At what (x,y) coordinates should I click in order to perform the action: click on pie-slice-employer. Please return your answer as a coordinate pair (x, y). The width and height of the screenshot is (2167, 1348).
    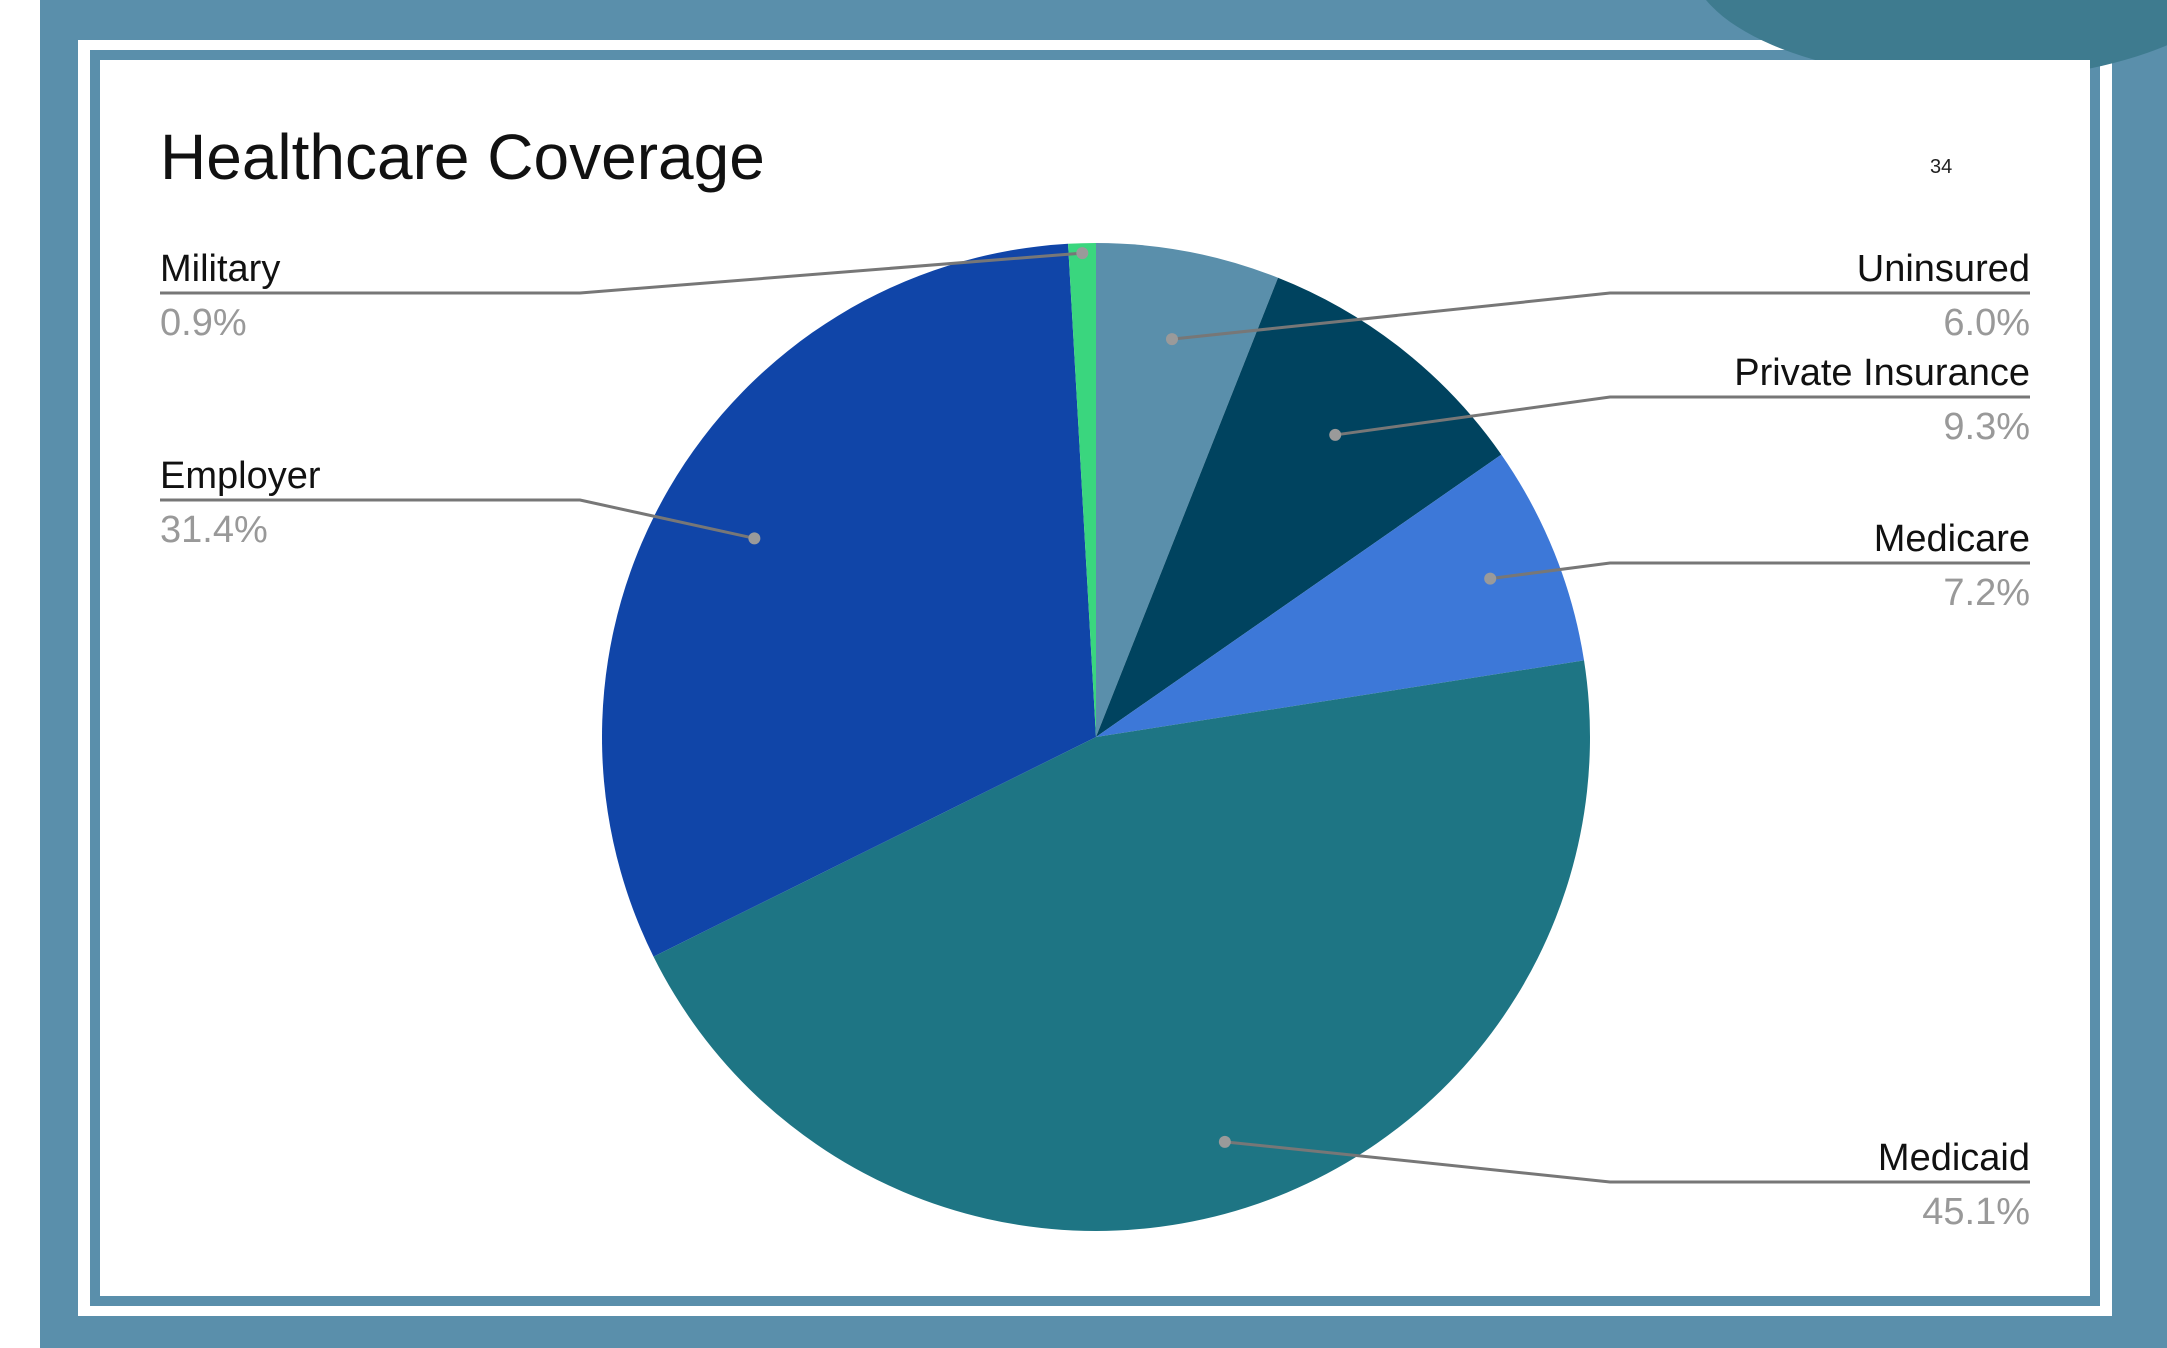
    Looking at the image, I should click on (849, 600).